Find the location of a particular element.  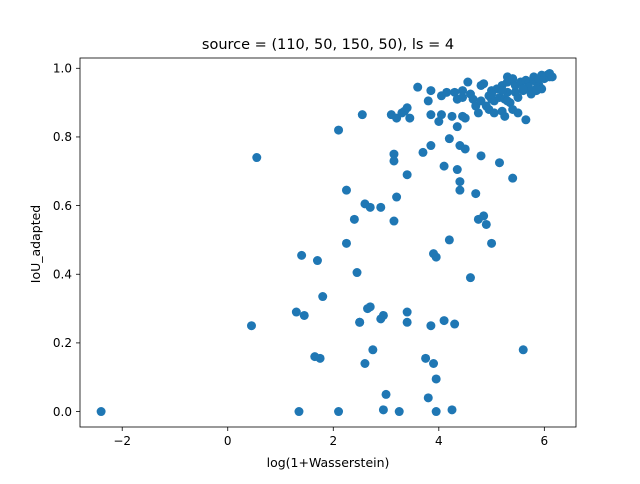

y-tick-label: 0.4 is located at coordinates (62, 275).